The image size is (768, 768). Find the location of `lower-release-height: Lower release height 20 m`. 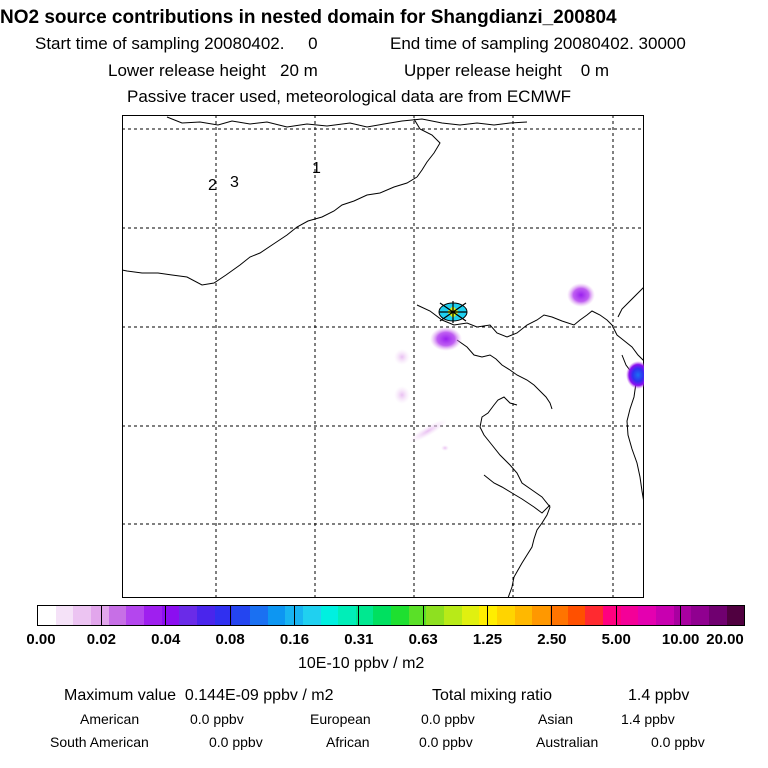

lower-release-height: Lower release height 20 m is located at coordinates (213, 70).